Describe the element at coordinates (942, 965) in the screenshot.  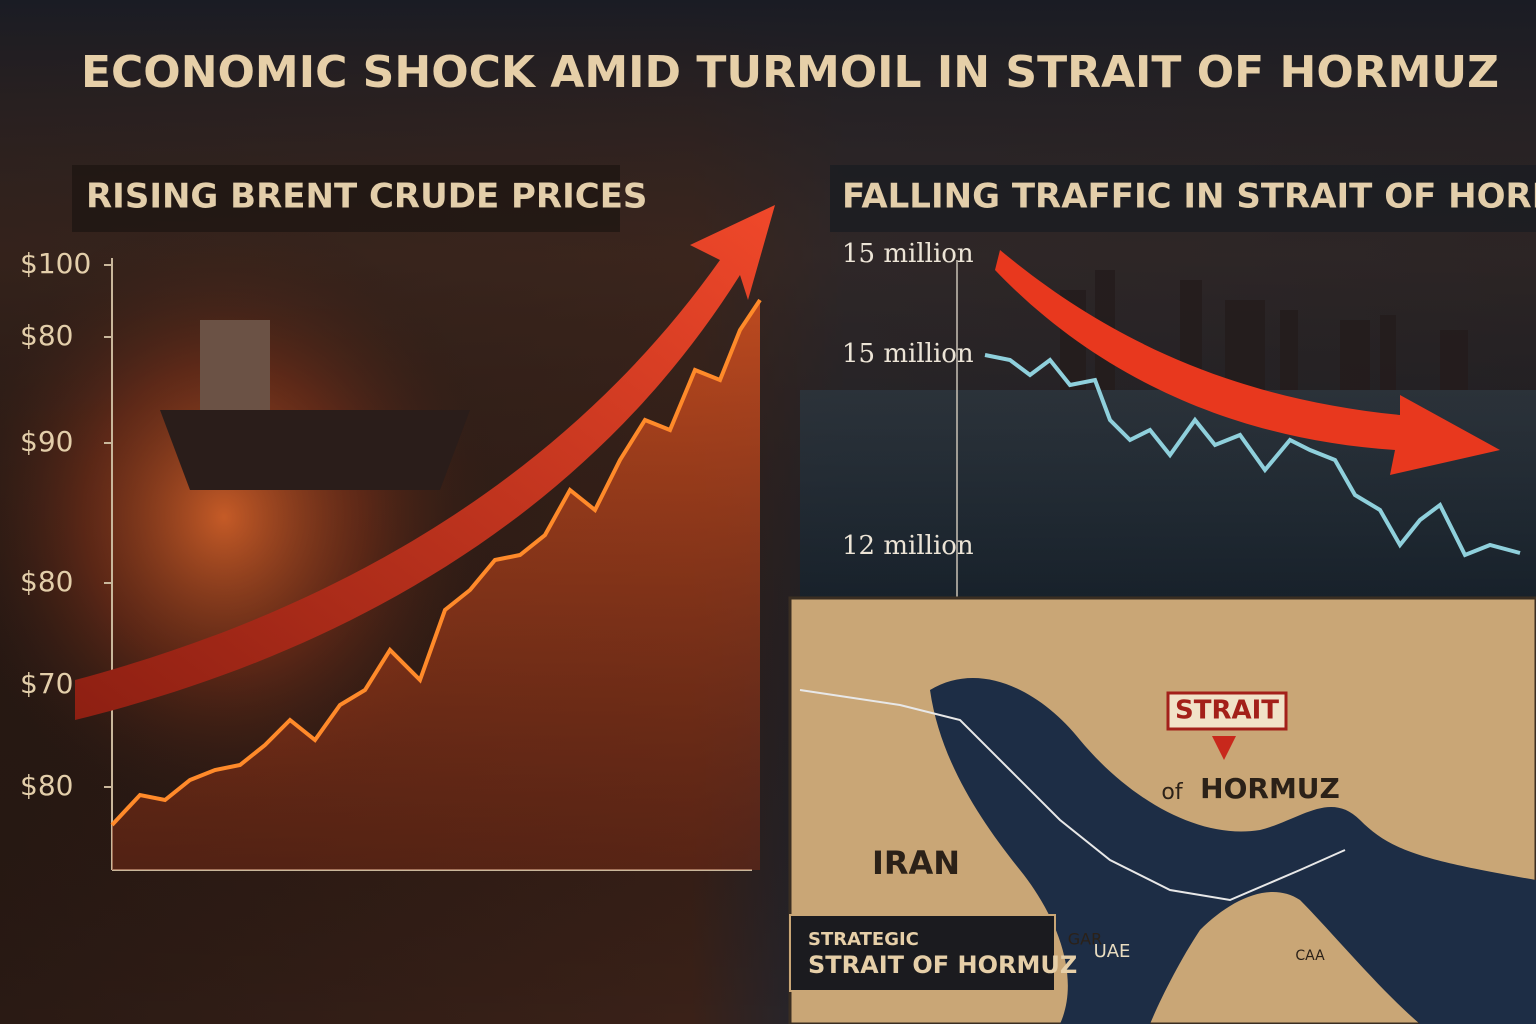
I see `caption-line: STRAIT OF HORMUZ` at that location.